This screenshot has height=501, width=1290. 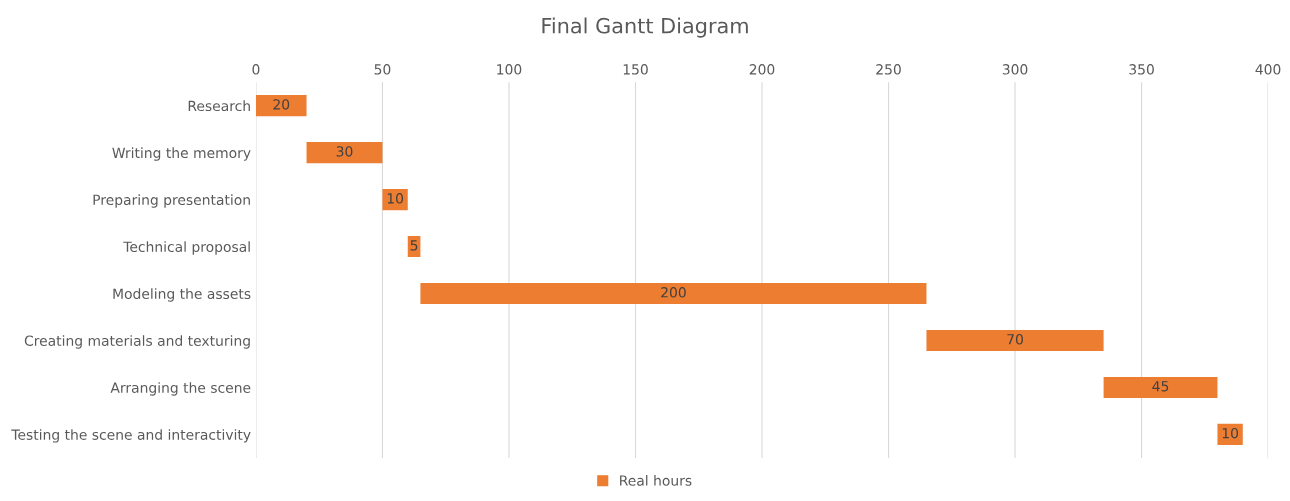 I want to click on x-tick-label: 0, so click(x=256, y=69).